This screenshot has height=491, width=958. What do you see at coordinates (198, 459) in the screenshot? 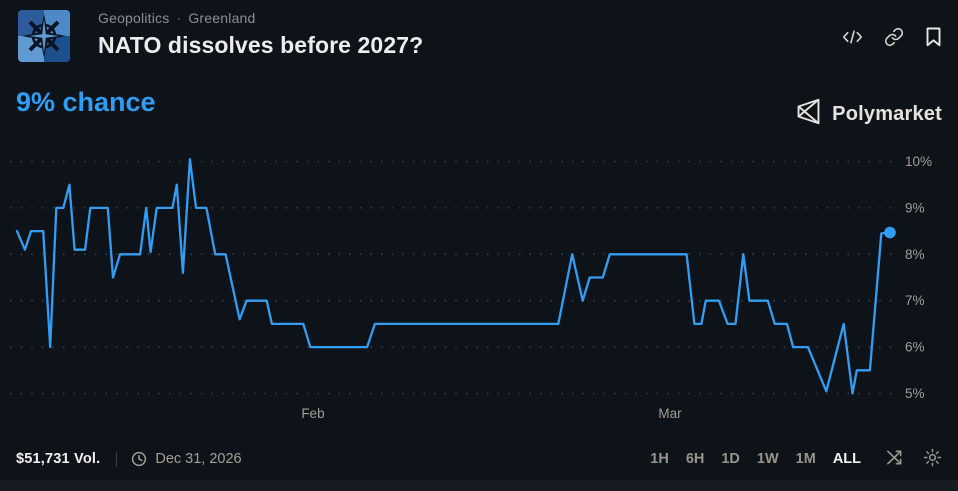
I see `end-date-label: Dec 31, 2026` at bounding box center [198, 459].